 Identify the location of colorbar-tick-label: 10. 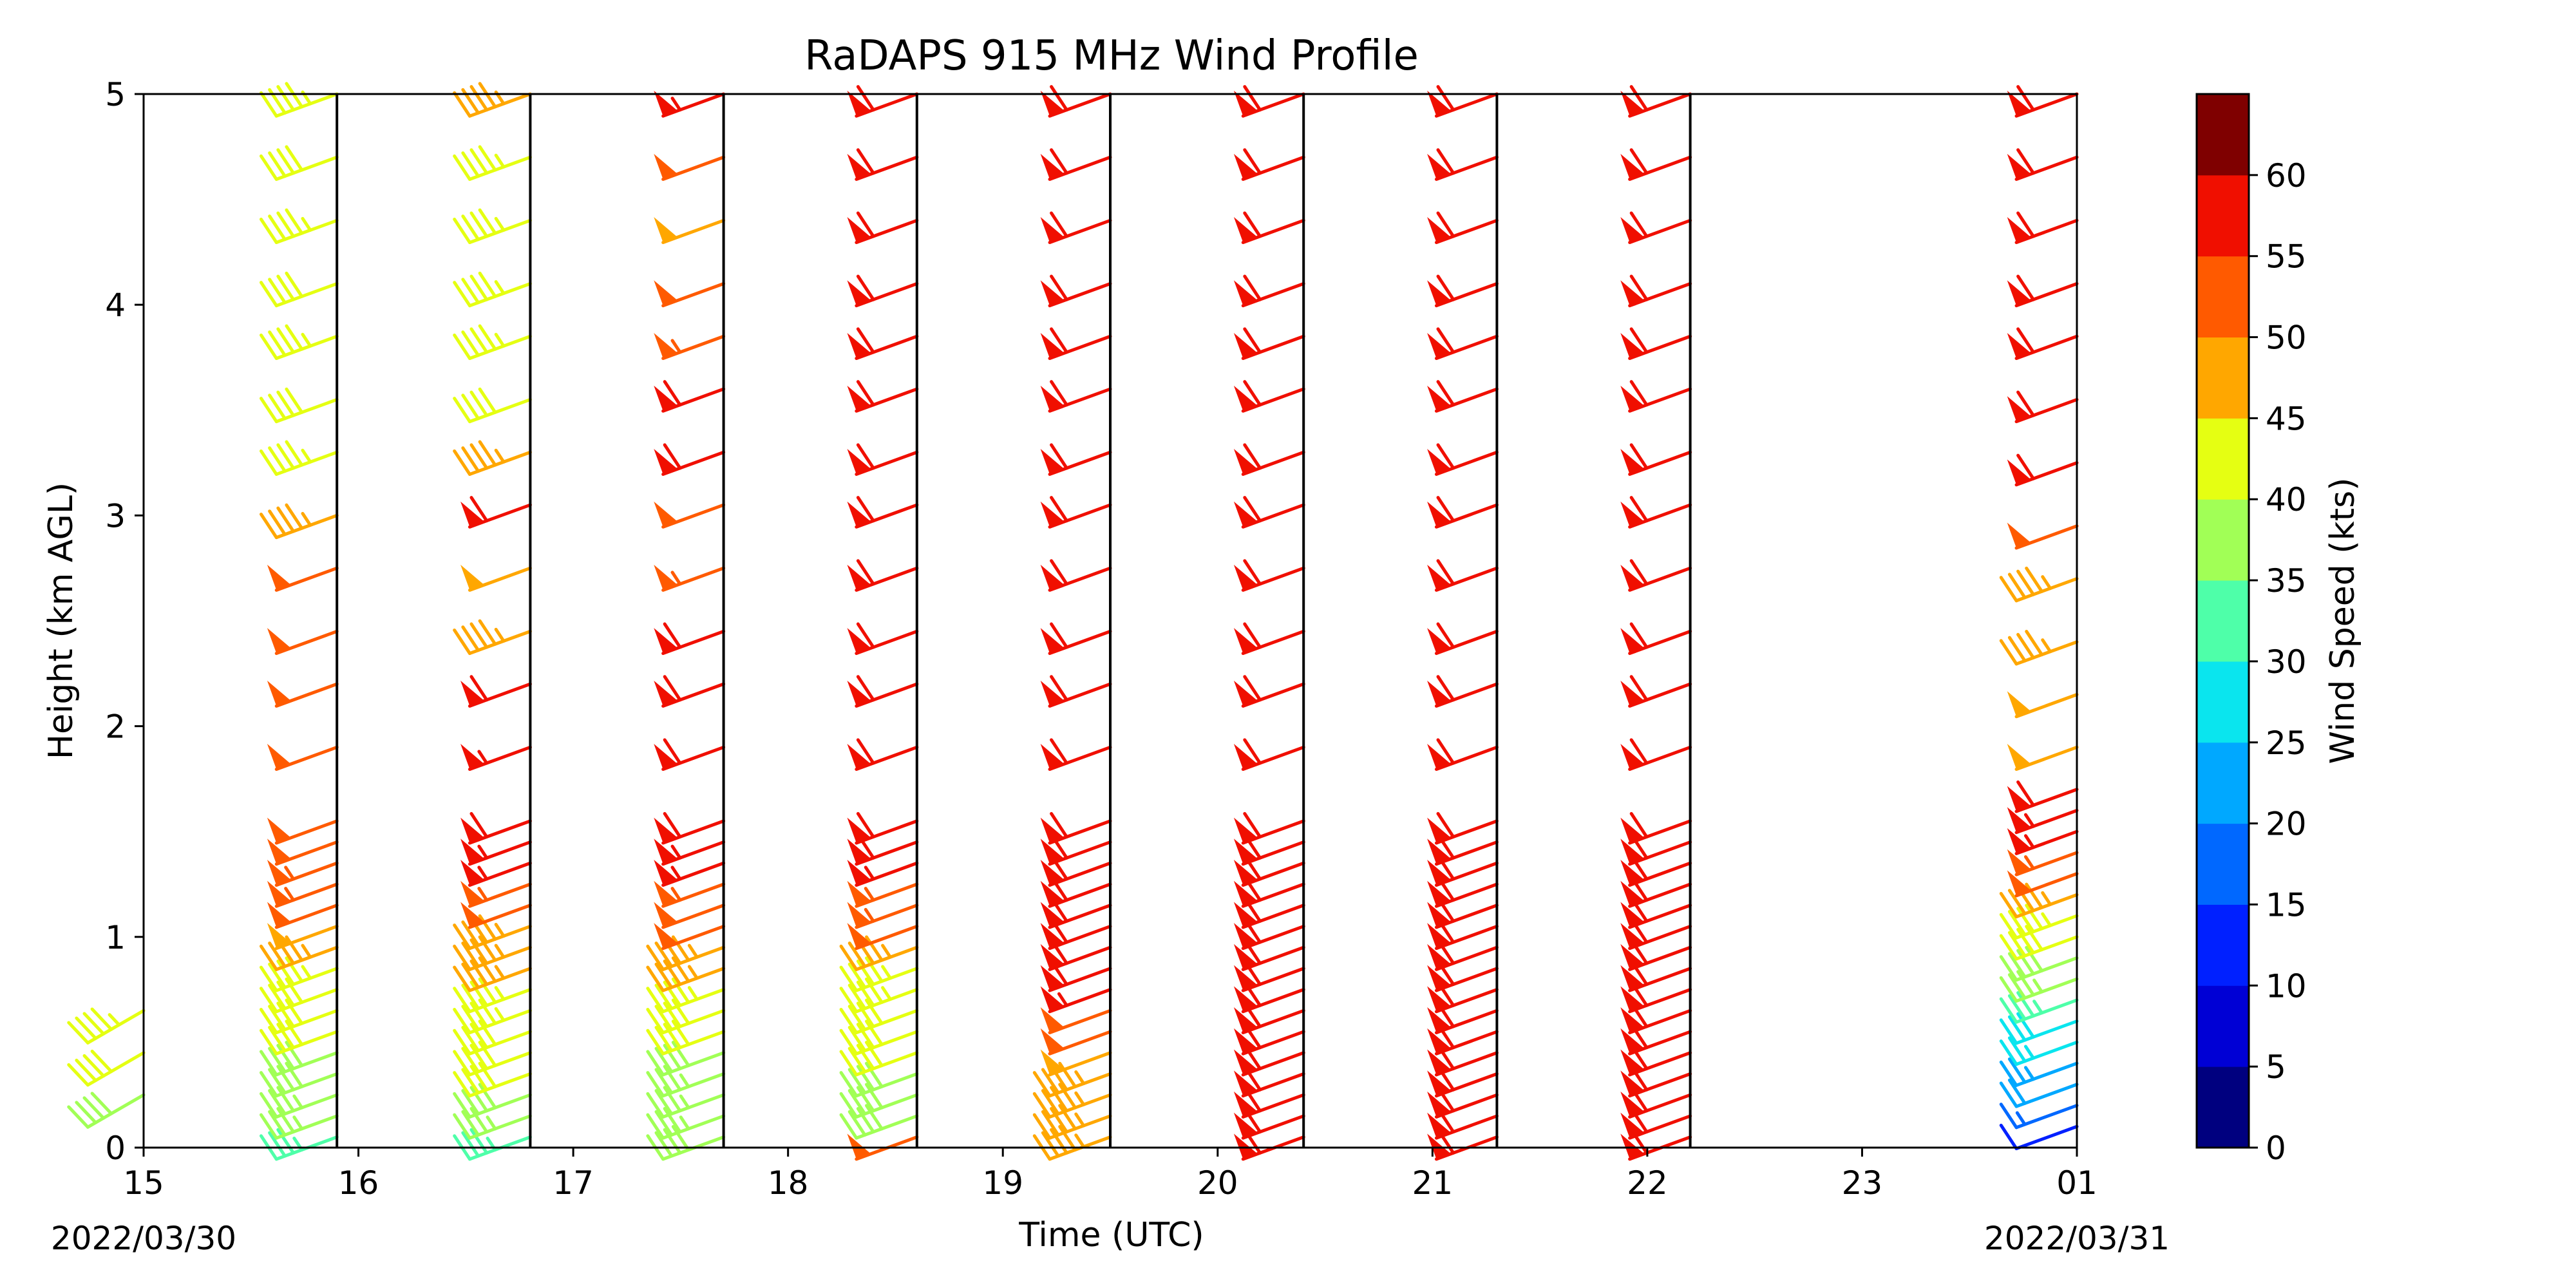
(2286, 986).